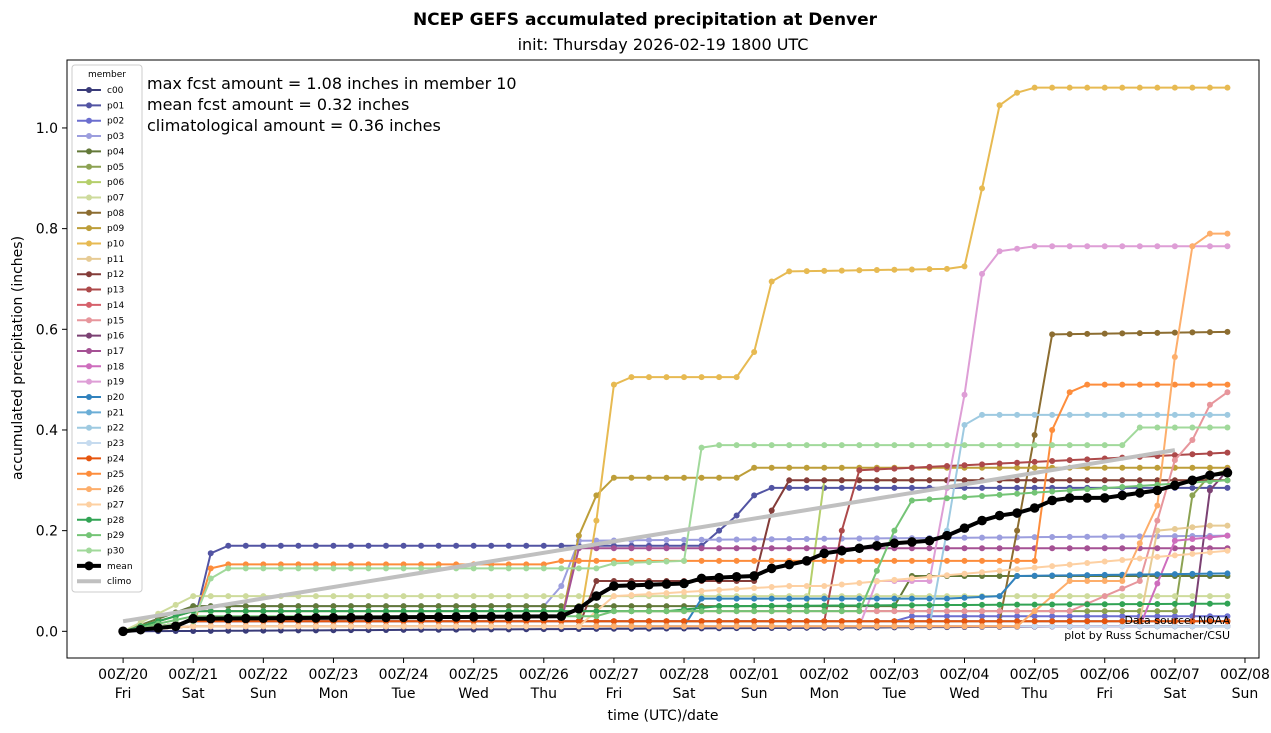 The height and width of the screenshot is (733, 1271). I want to click on legend-entry-p26: p26, so click(100, 490).